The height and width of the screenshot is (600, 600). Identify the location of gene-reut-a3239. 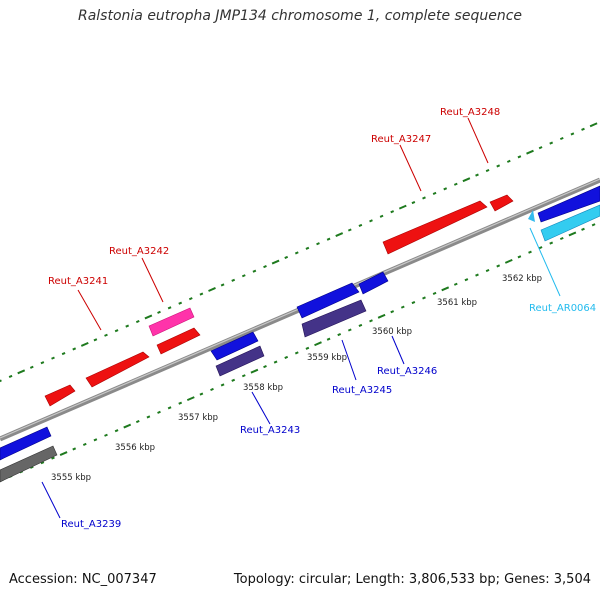
(26, 443).